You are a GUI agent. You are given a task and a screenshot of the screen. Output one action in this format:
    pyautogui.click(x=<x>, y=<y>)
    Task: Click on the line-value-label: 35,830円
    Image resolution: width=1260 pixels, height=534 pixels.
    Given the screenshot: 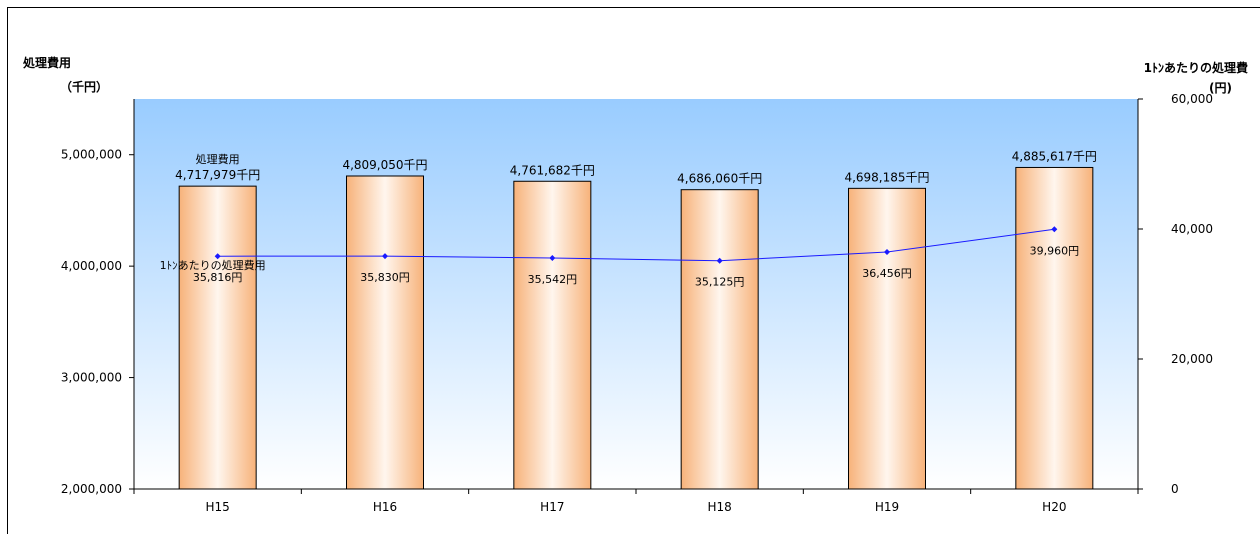 What is the action you would take?
    pyautogui.click(x=385, y=277)
    